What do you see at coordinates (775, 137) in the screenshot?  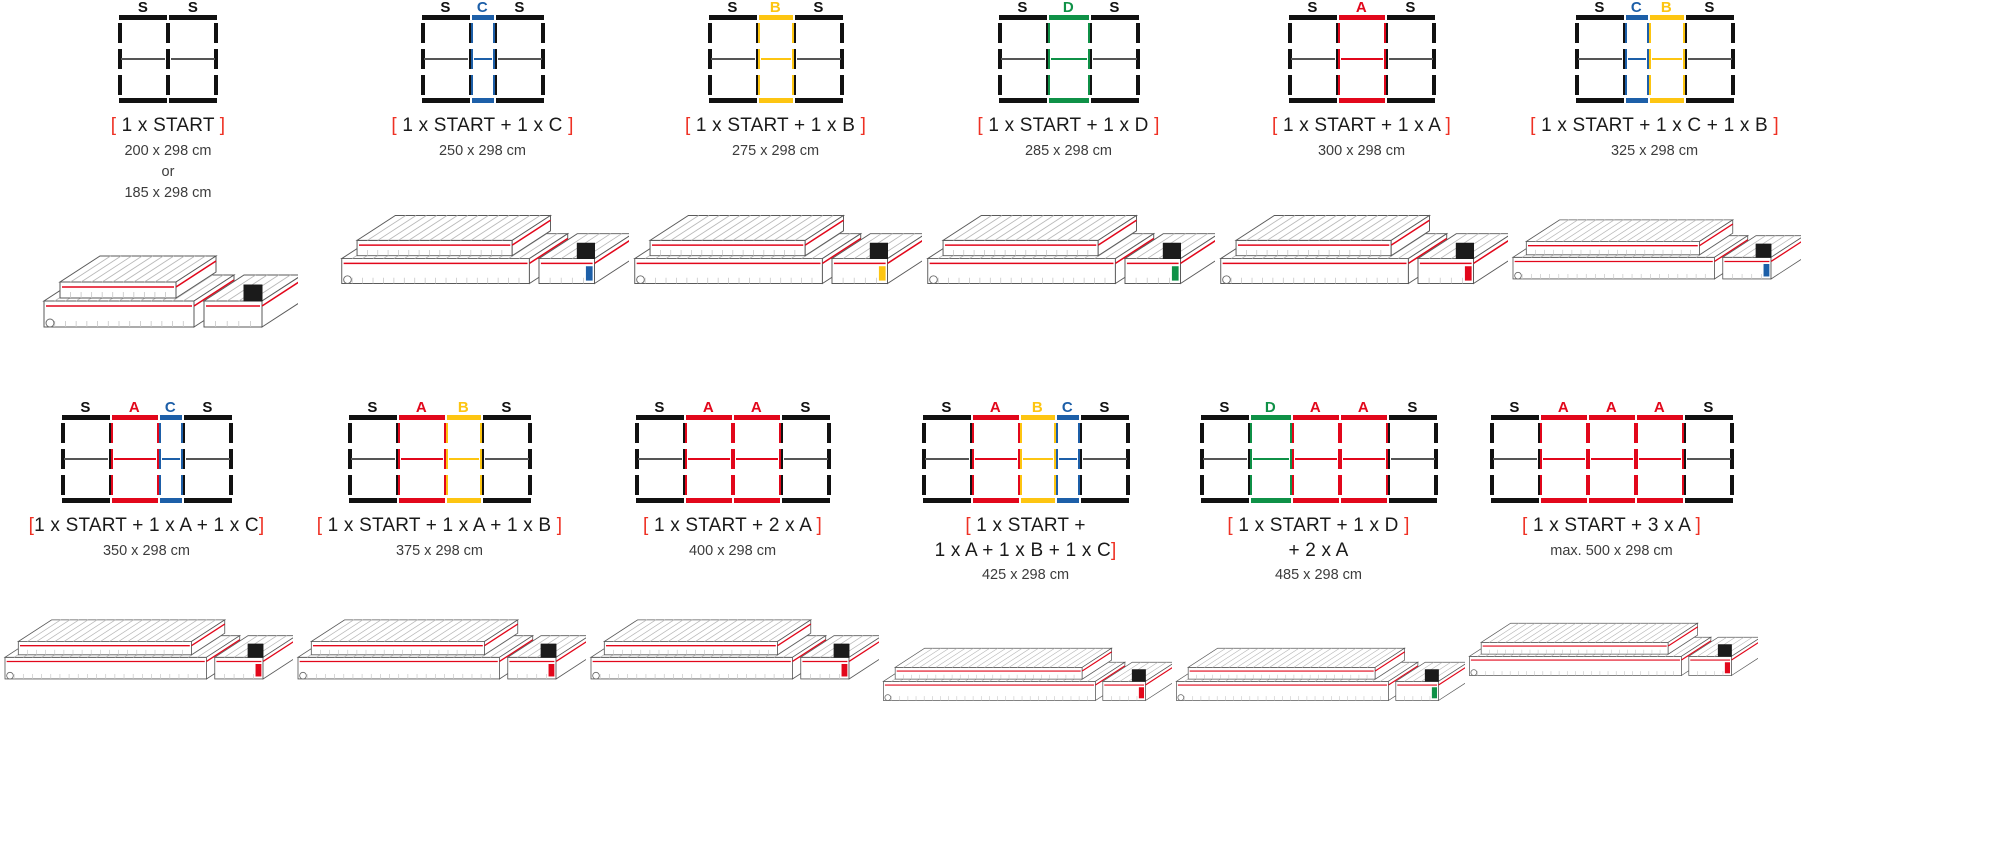 I see `config-caption: [ 1 x START + 1 x B ] 275 x 298 cm` at bounding box center [775, 137].